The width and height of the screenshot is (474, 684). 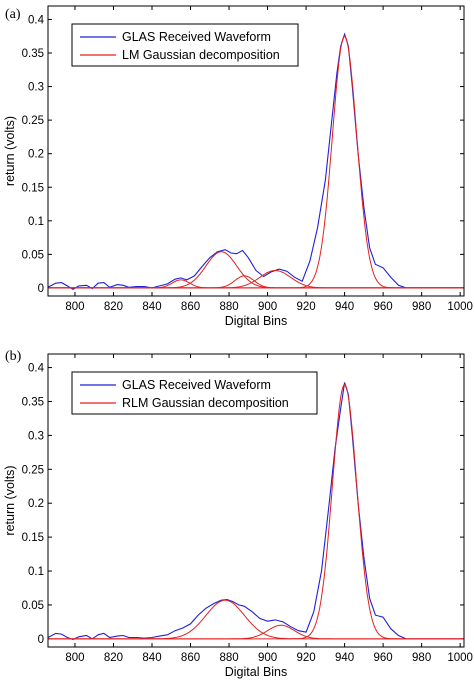 What do you see at coordinates (74, 658) in the screenshot?
I see `panel-b-xtick-label: 800` at bounding box center [74, 658].